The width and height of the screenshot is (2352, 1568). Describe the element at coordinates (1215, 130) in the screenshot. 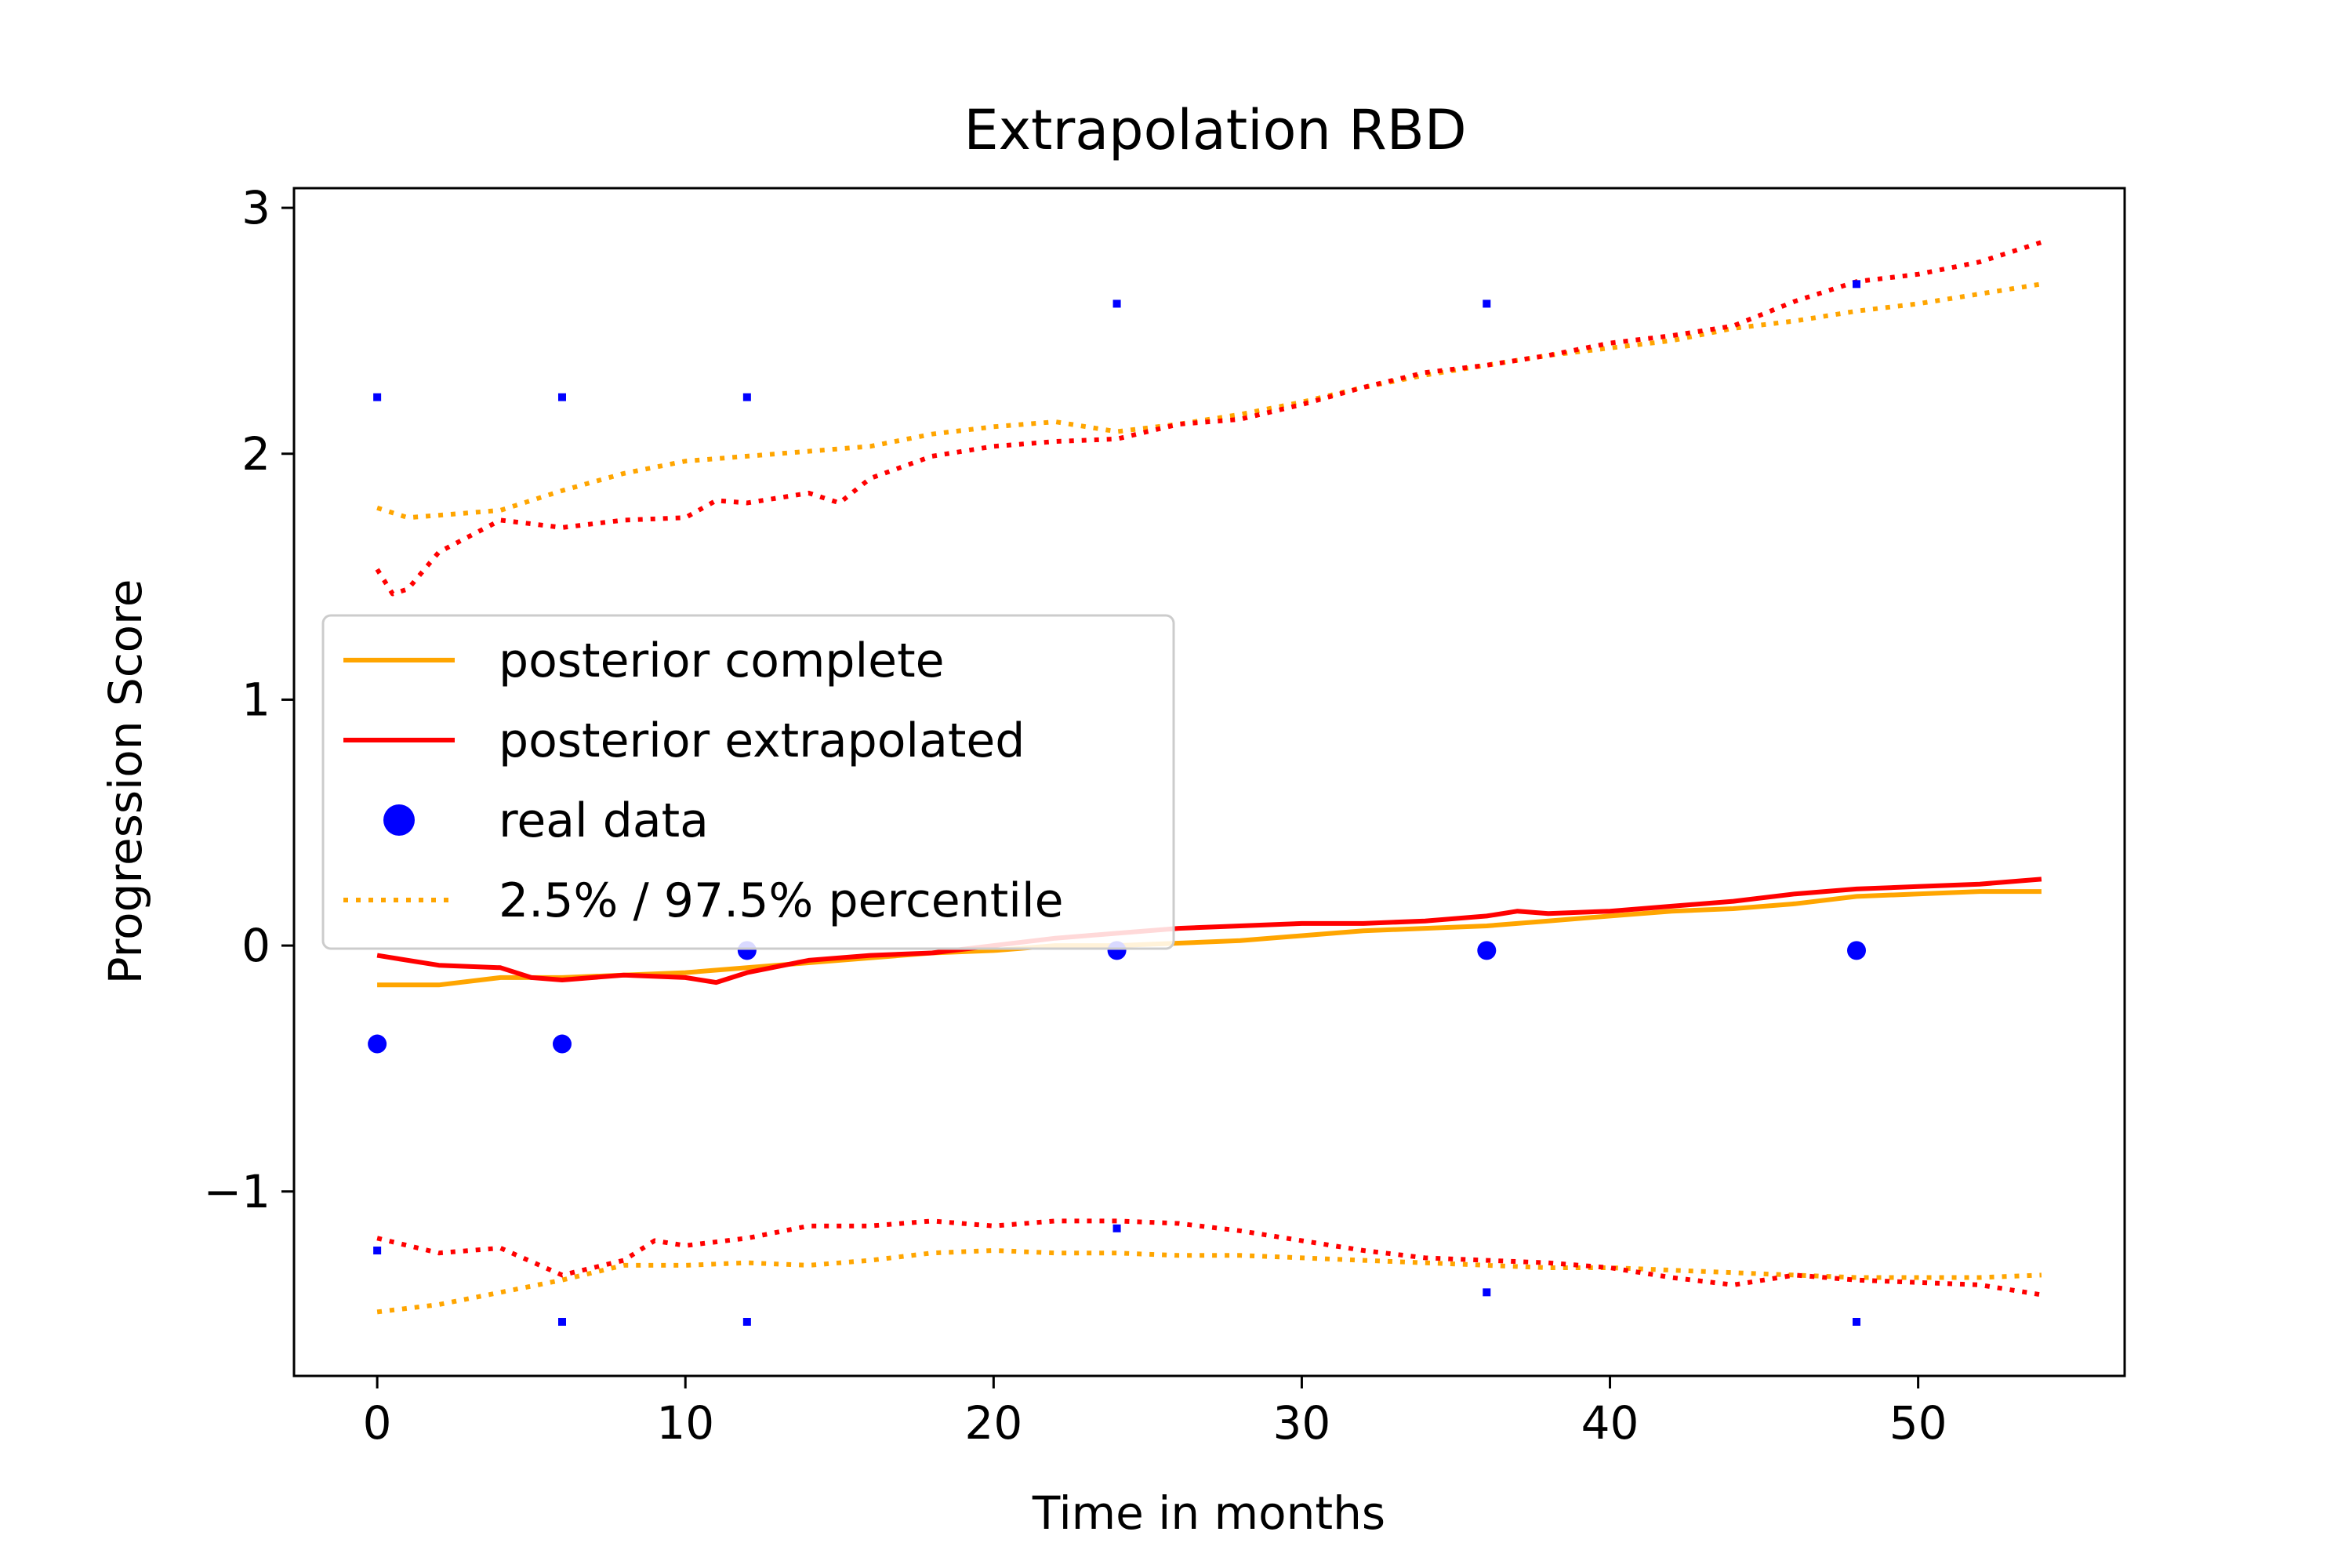

I see `chart-title: Extrapolation RBD` at that location.